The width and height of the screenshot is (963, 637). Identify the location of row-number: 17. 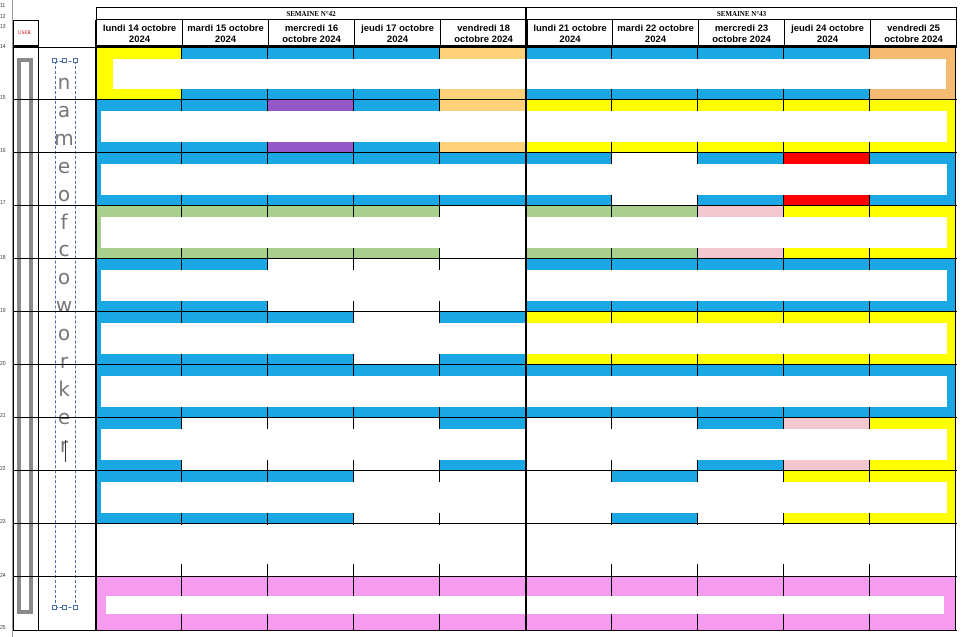
(3, 203).